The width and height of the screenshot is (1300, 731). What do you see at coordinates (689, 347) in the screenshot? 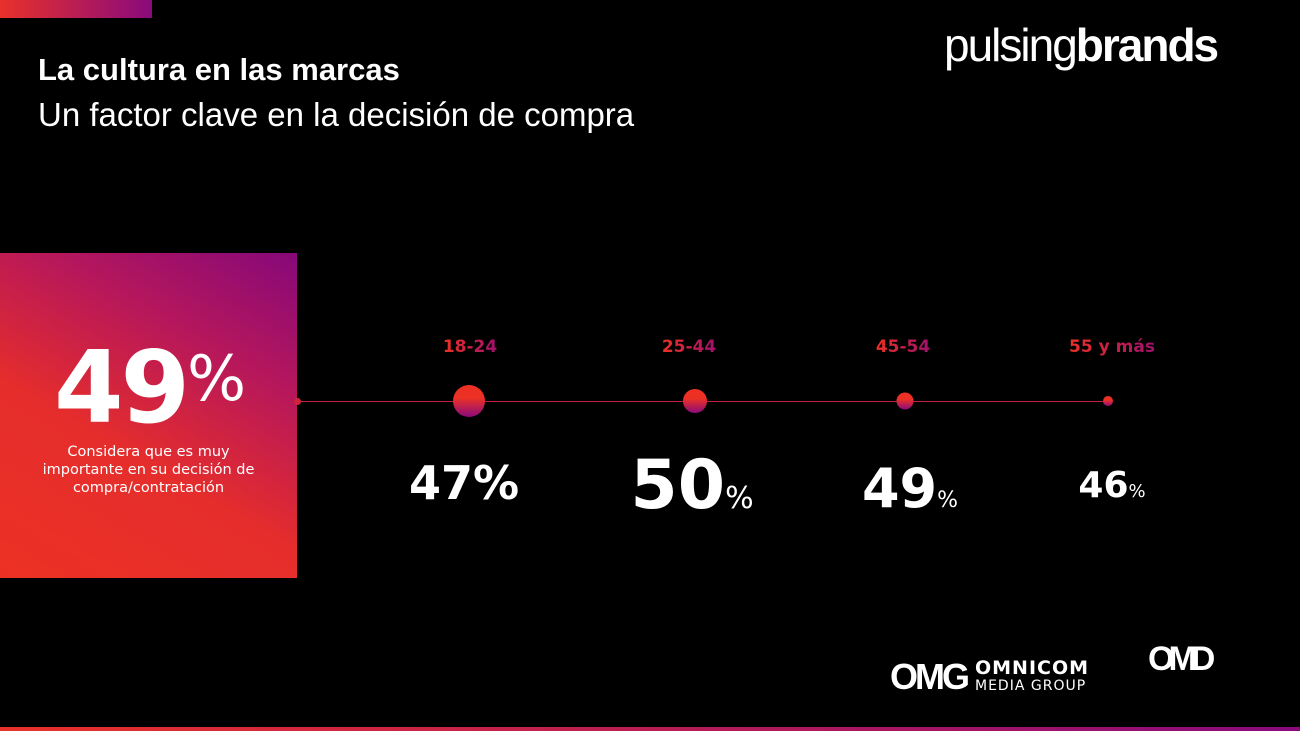
I see `age-label: 25-44` at bounding box center [689, 347].